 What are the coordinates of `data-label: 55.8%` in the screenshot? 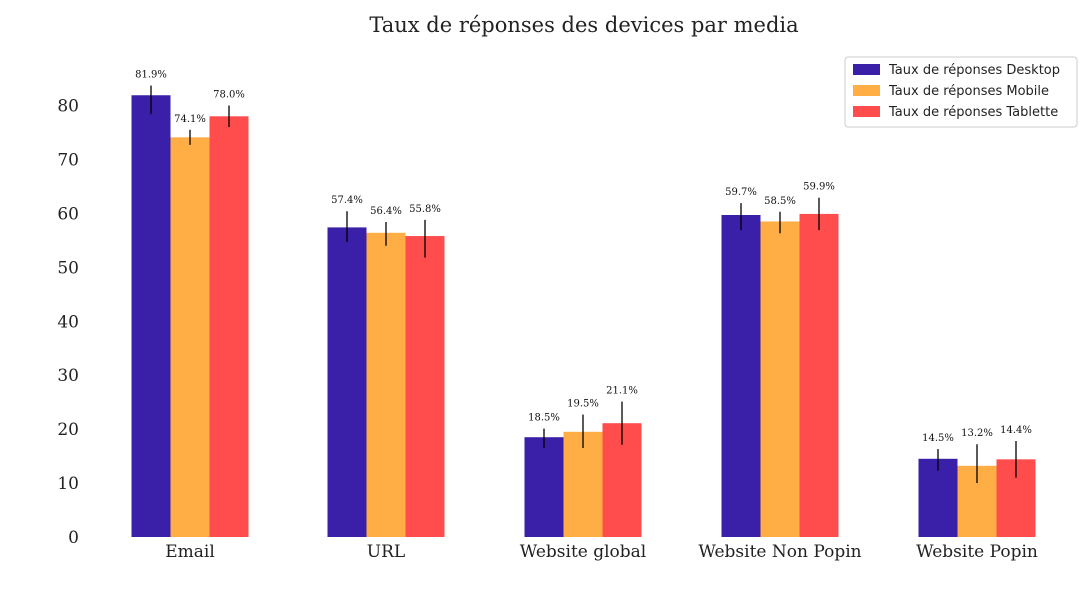 It's located at (425, 209).